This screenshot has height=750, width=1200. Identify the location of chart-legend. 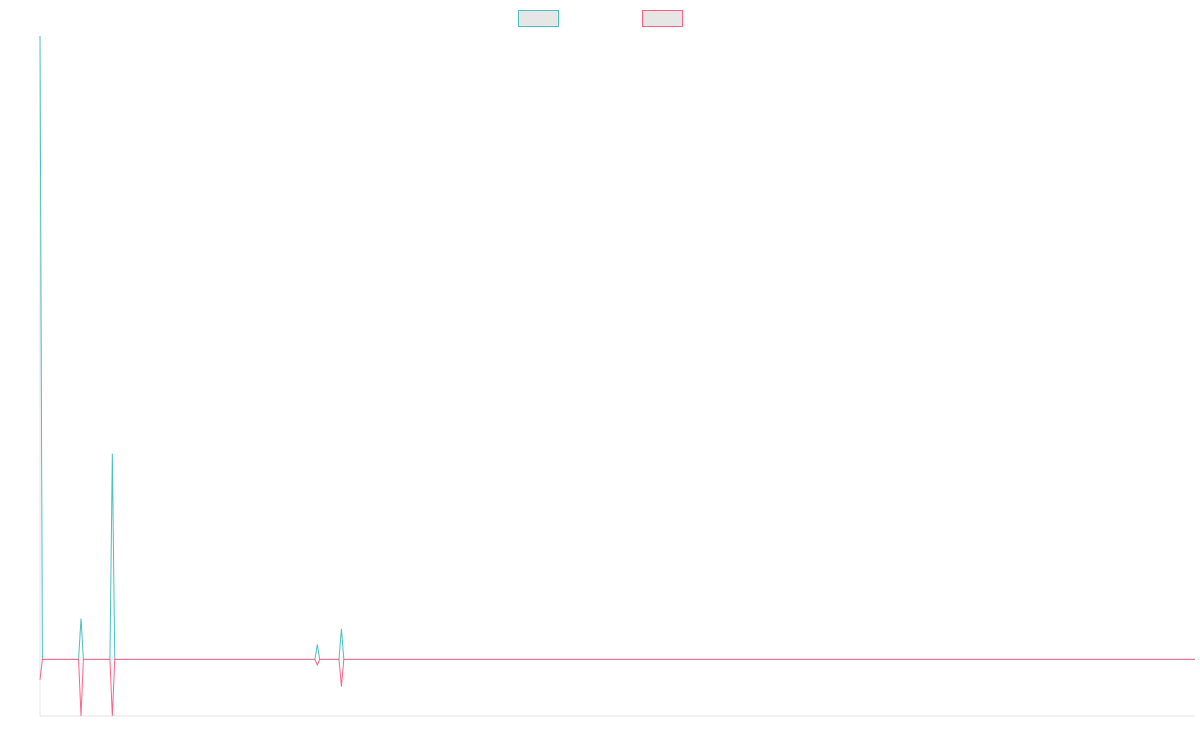
(600, 18).